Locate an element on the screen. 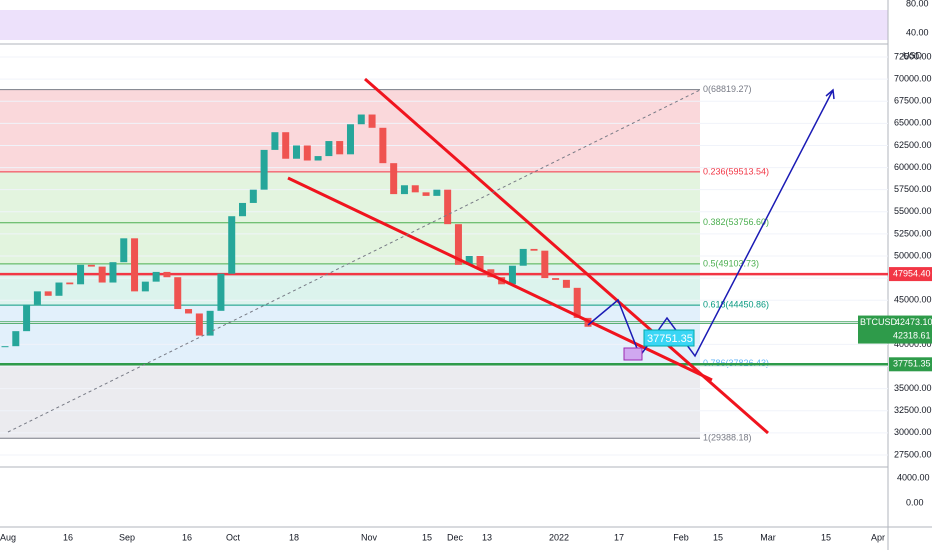  x-tick-label: Dec is located at coordinates (455, 537).